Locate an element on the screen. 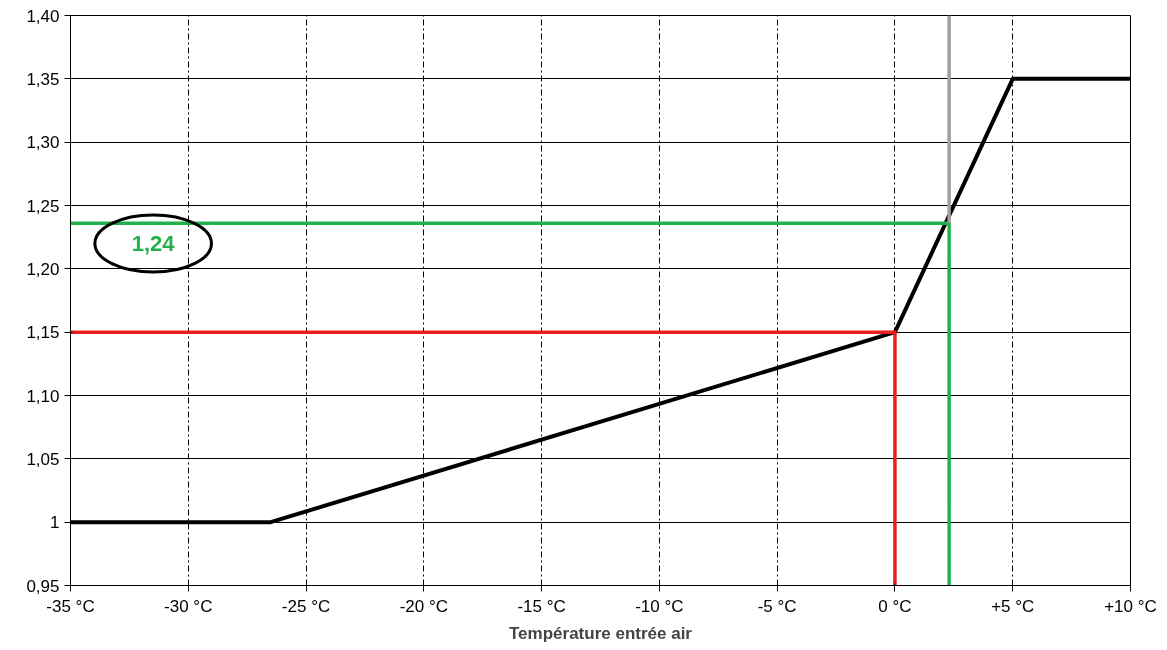 The image size is (1167, 650). x-tick-label: +5 °C is located at coordinates (1013, 606).